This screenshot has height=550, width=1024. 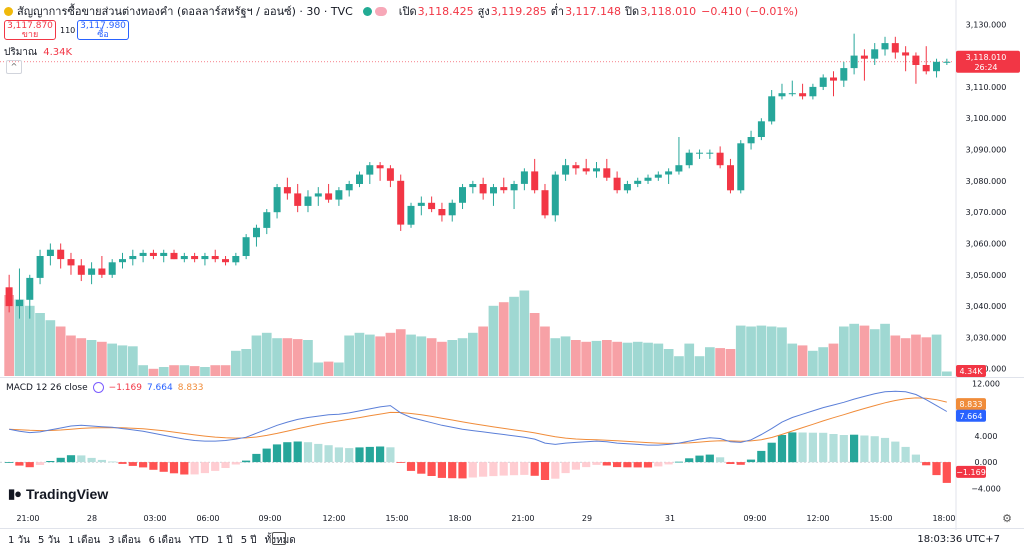 I want to click on time-tick-label: 09:00, so click(x=754, y=518).